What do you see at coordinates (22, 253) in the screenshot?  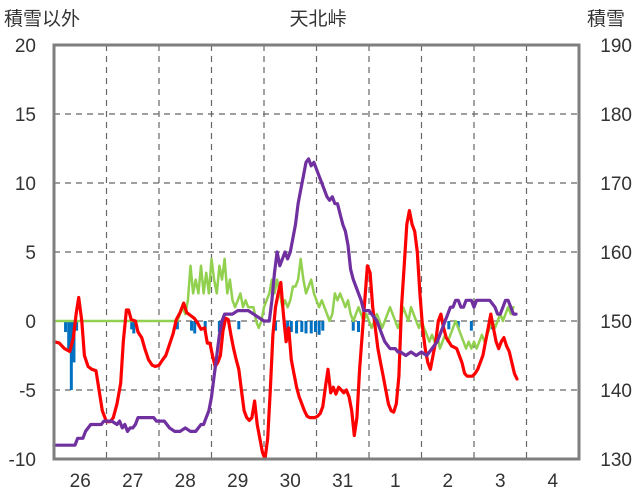 I see `y-axis-left-ticks: 20 15 10 5 0 -5 -10` at bounding box center [22, 253].